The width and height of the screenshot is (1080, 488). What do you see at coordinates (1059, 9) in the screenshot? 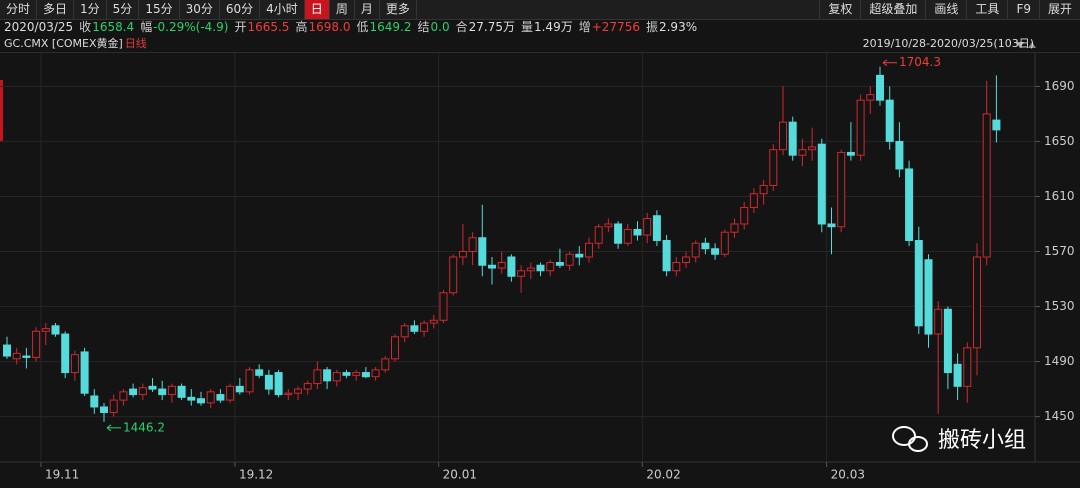
I see `tool-button: 展开` at bounding box center [1059, 9].